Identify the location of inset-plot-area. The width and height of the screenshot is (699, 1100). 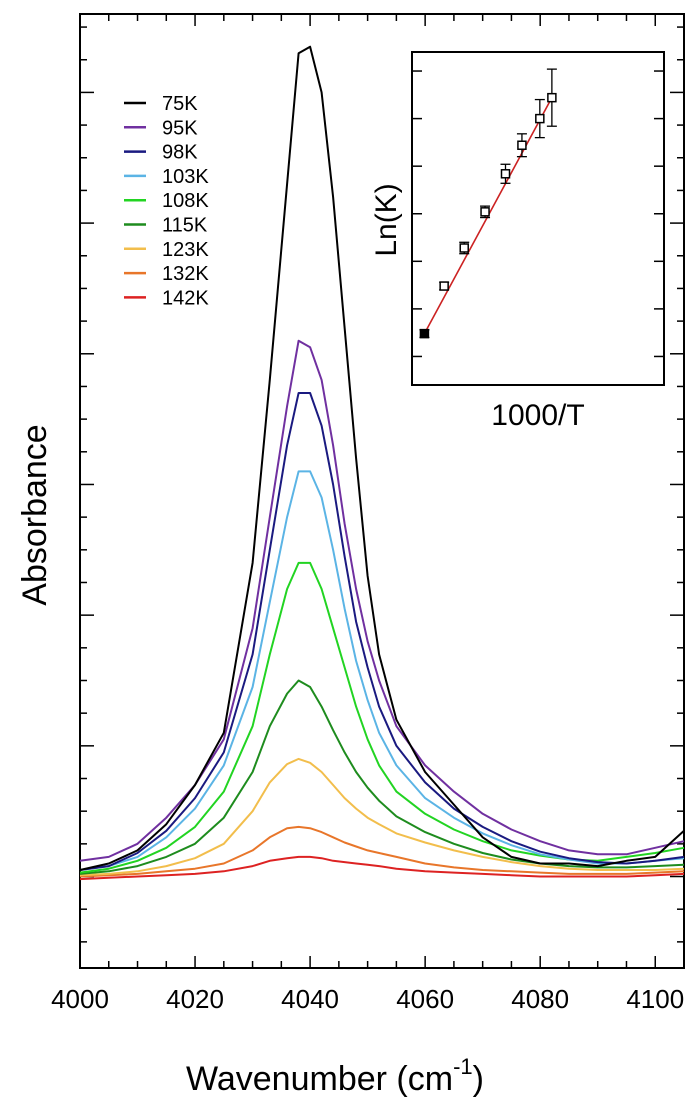
(538, 218).